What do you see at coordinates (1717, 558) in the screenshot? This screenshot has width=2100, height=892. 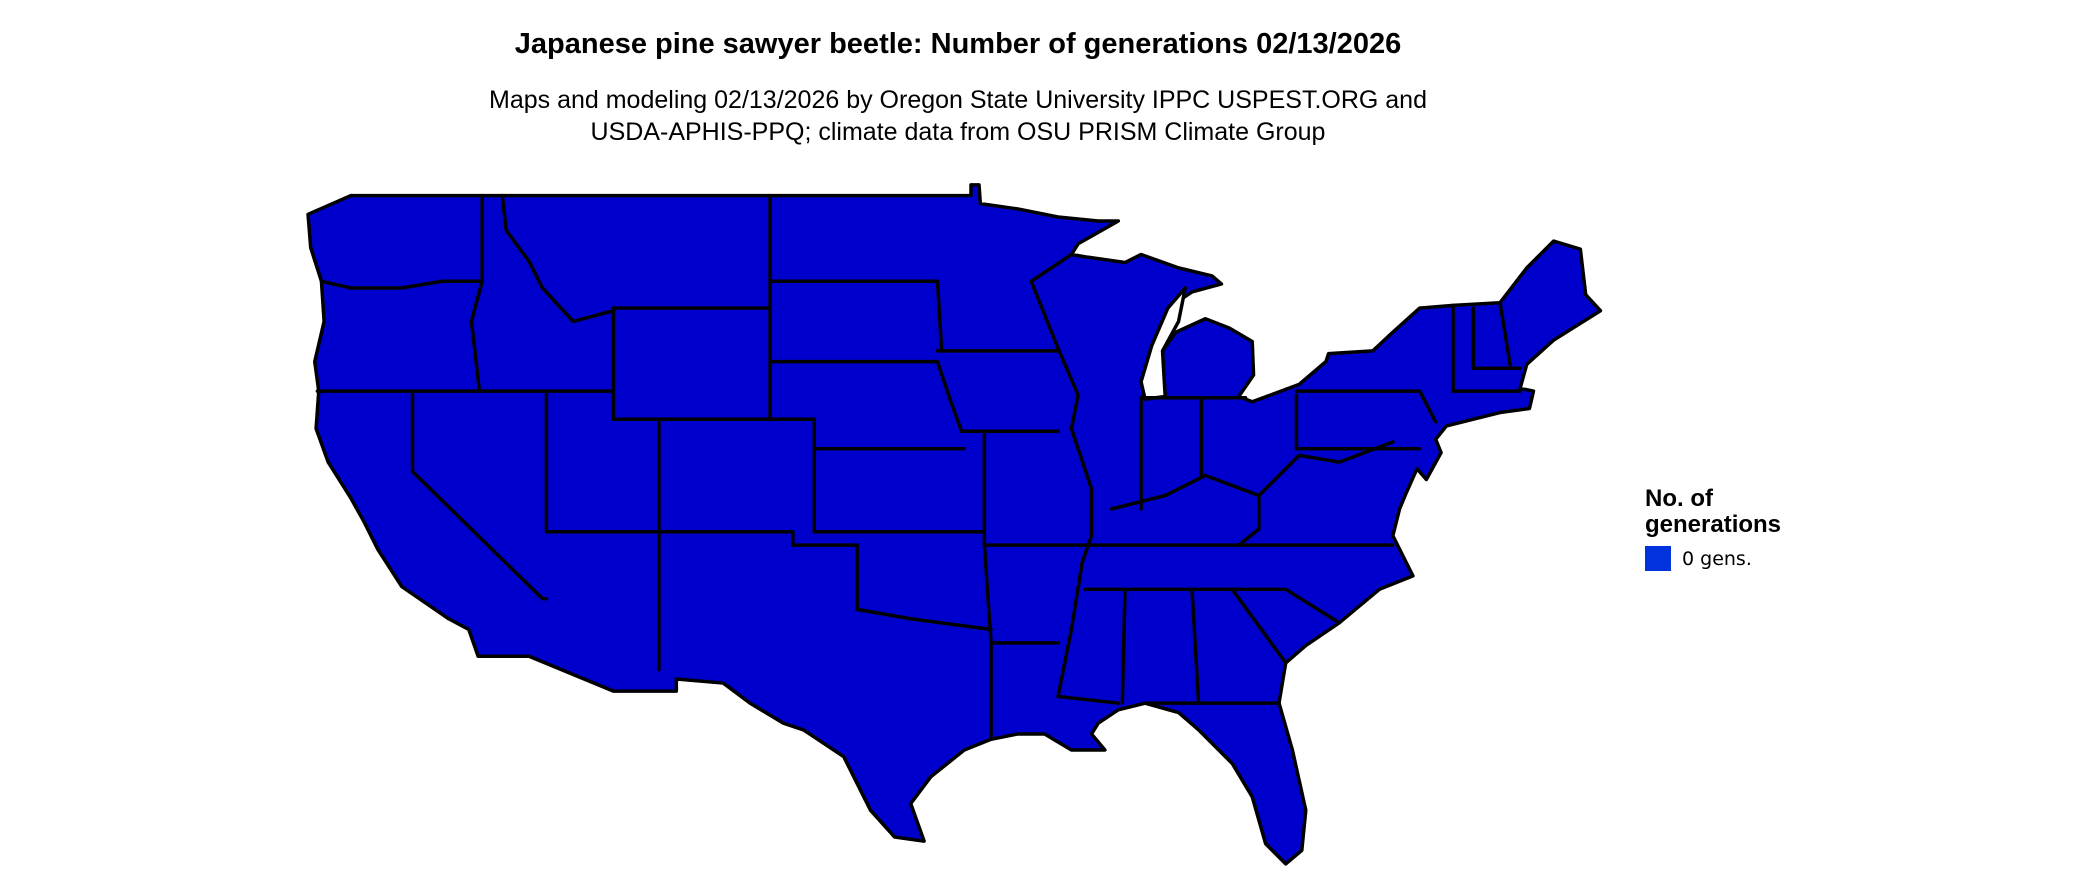 I see `legend-label: 0 gens.` at bounding box center [1717, 558].